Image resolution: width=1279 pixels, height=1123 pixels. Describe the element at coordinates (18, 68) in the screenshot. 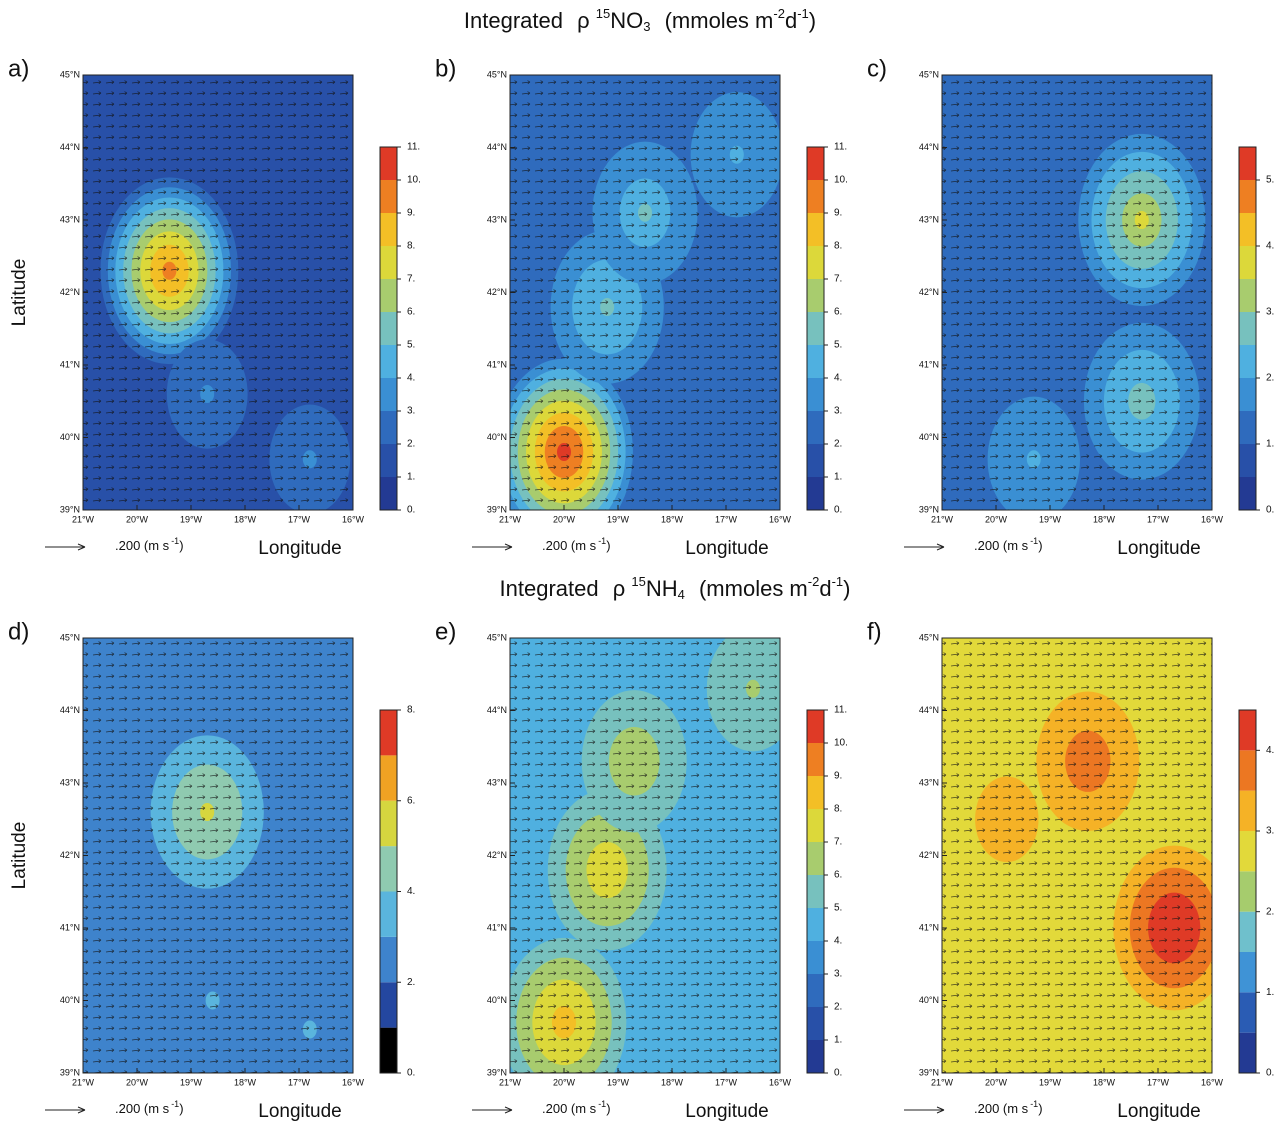

I see `panel-label: a)` at that location.